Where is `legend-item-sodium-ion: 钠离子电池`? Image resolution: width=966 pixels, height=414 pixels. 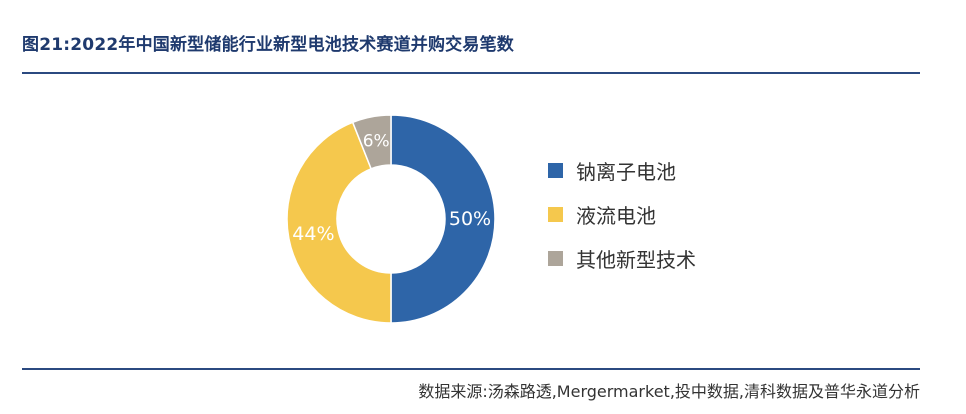 legend-item-sodium-ion: 钠离子电池 is located at coordinates (622, 170).